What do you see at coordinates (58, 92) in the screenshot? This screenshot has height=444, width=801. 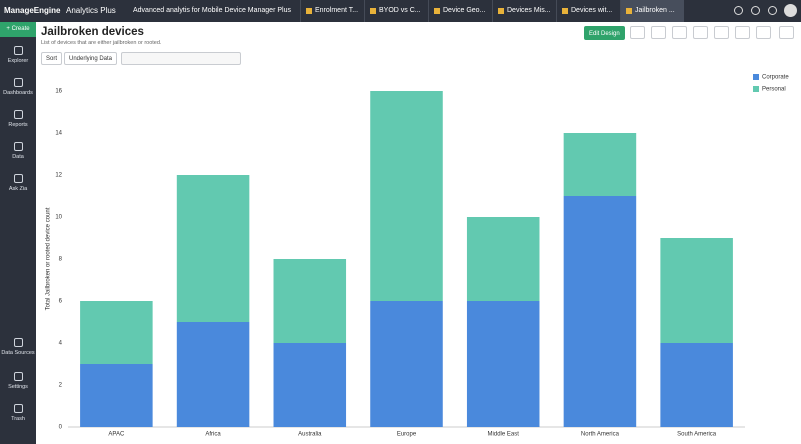 I see `y-tick-label: 16` at bounding box center [58, 92].